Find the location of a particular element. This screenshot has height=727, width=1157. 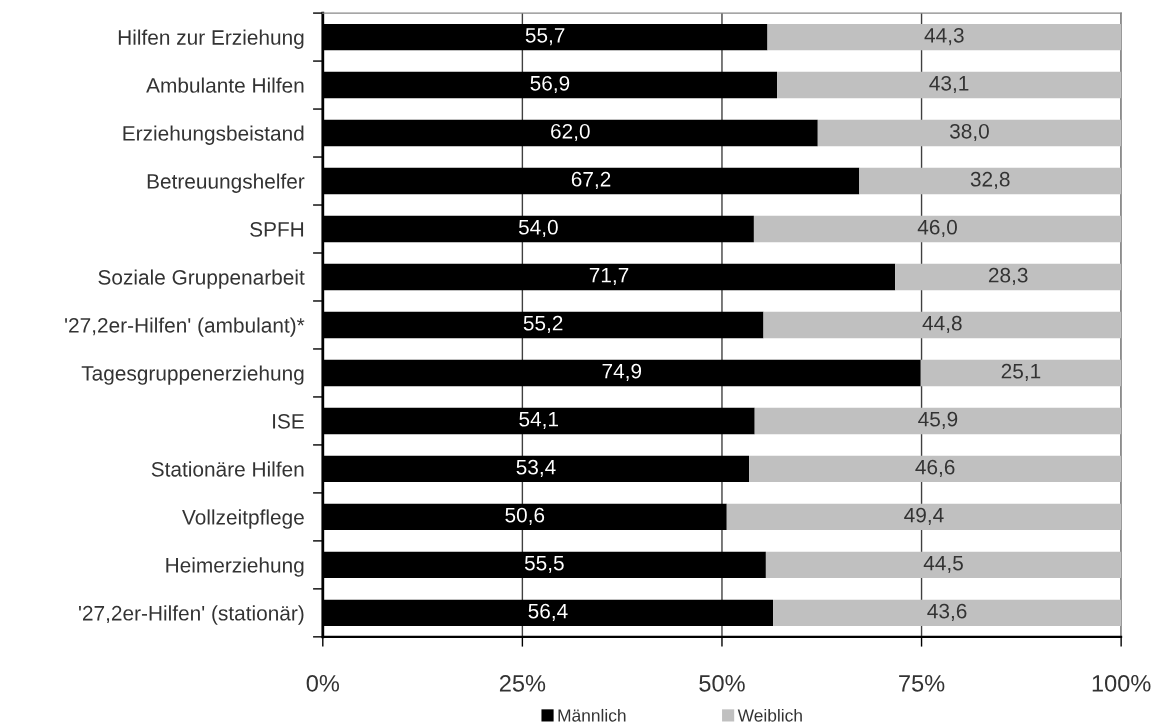

data-label: 55,2 is located at coordinates (543, 324).